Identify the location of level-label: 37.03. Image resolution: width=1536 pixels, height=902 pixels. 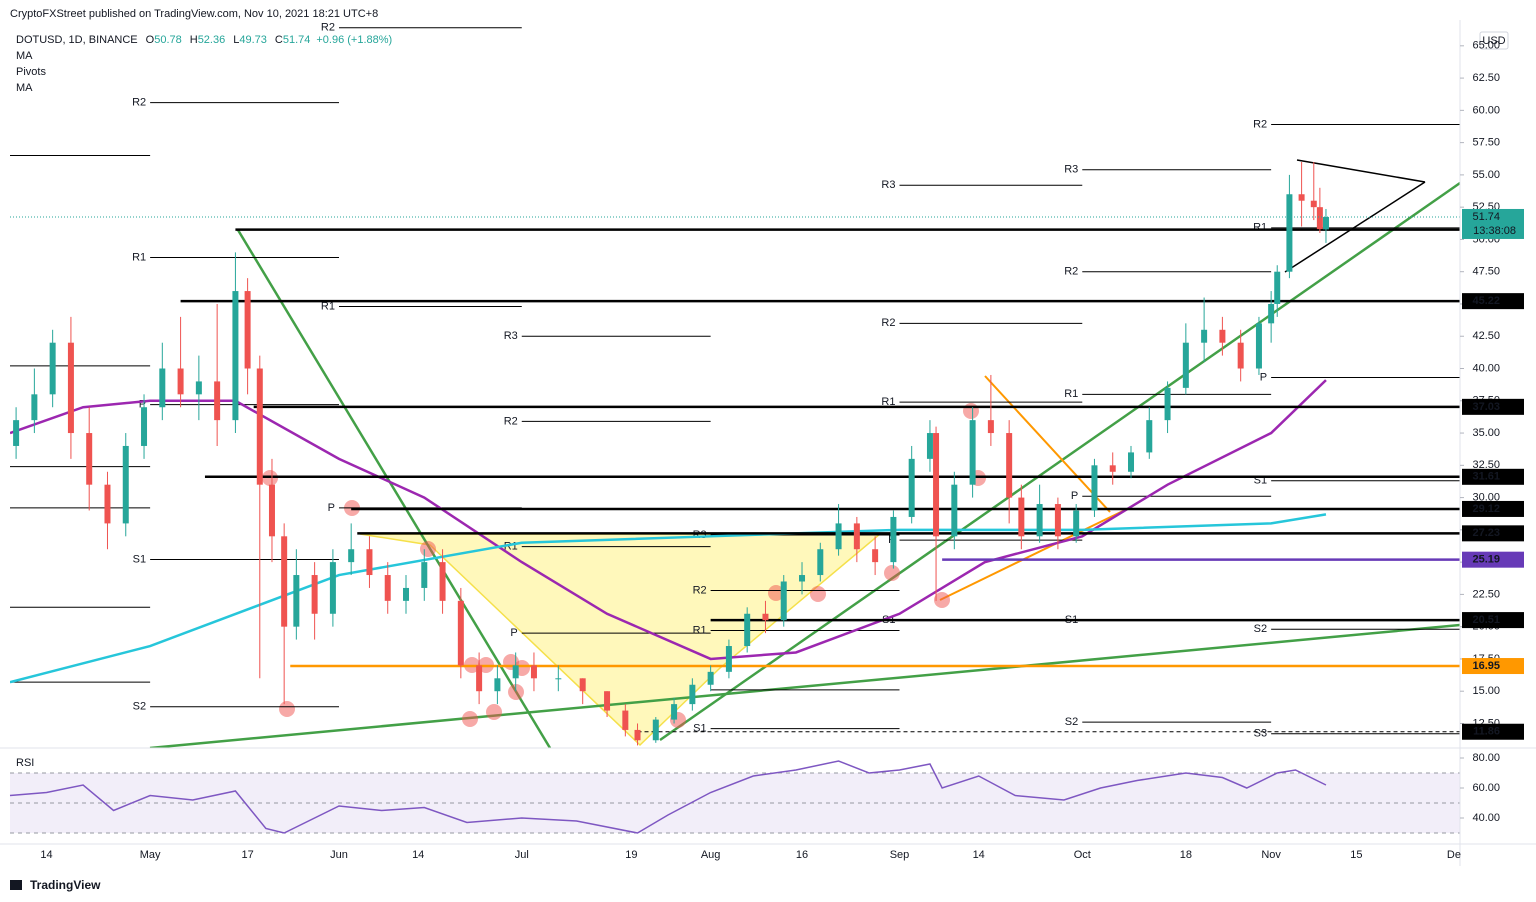
(1486, 407).